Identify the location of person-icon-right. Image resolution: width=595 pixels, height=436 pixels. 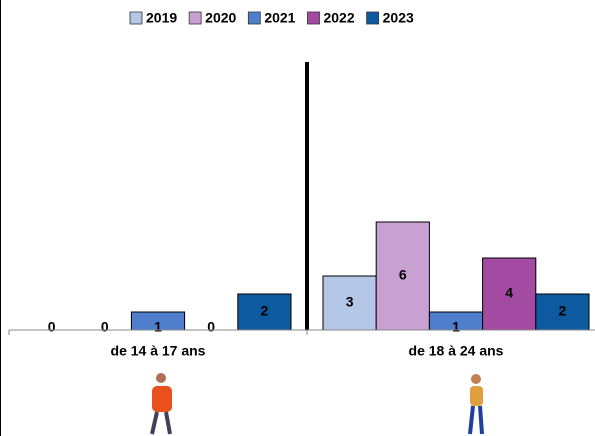
(476, 404).